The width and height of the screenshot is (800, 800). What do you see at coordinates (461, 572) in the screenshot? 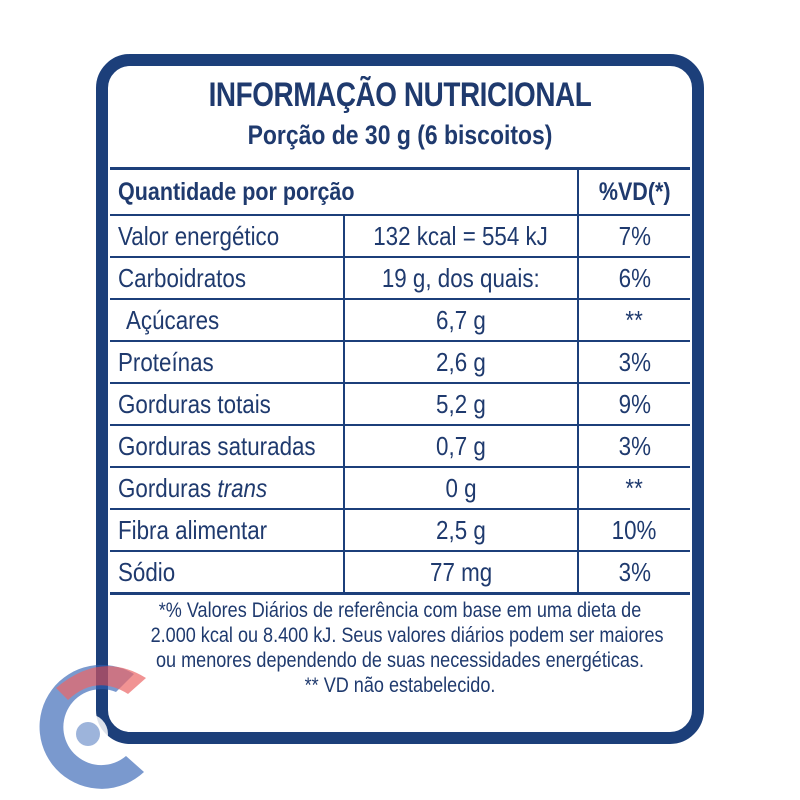
I see `nutrient-value: 77 mg` at bounding box center [461, 572].